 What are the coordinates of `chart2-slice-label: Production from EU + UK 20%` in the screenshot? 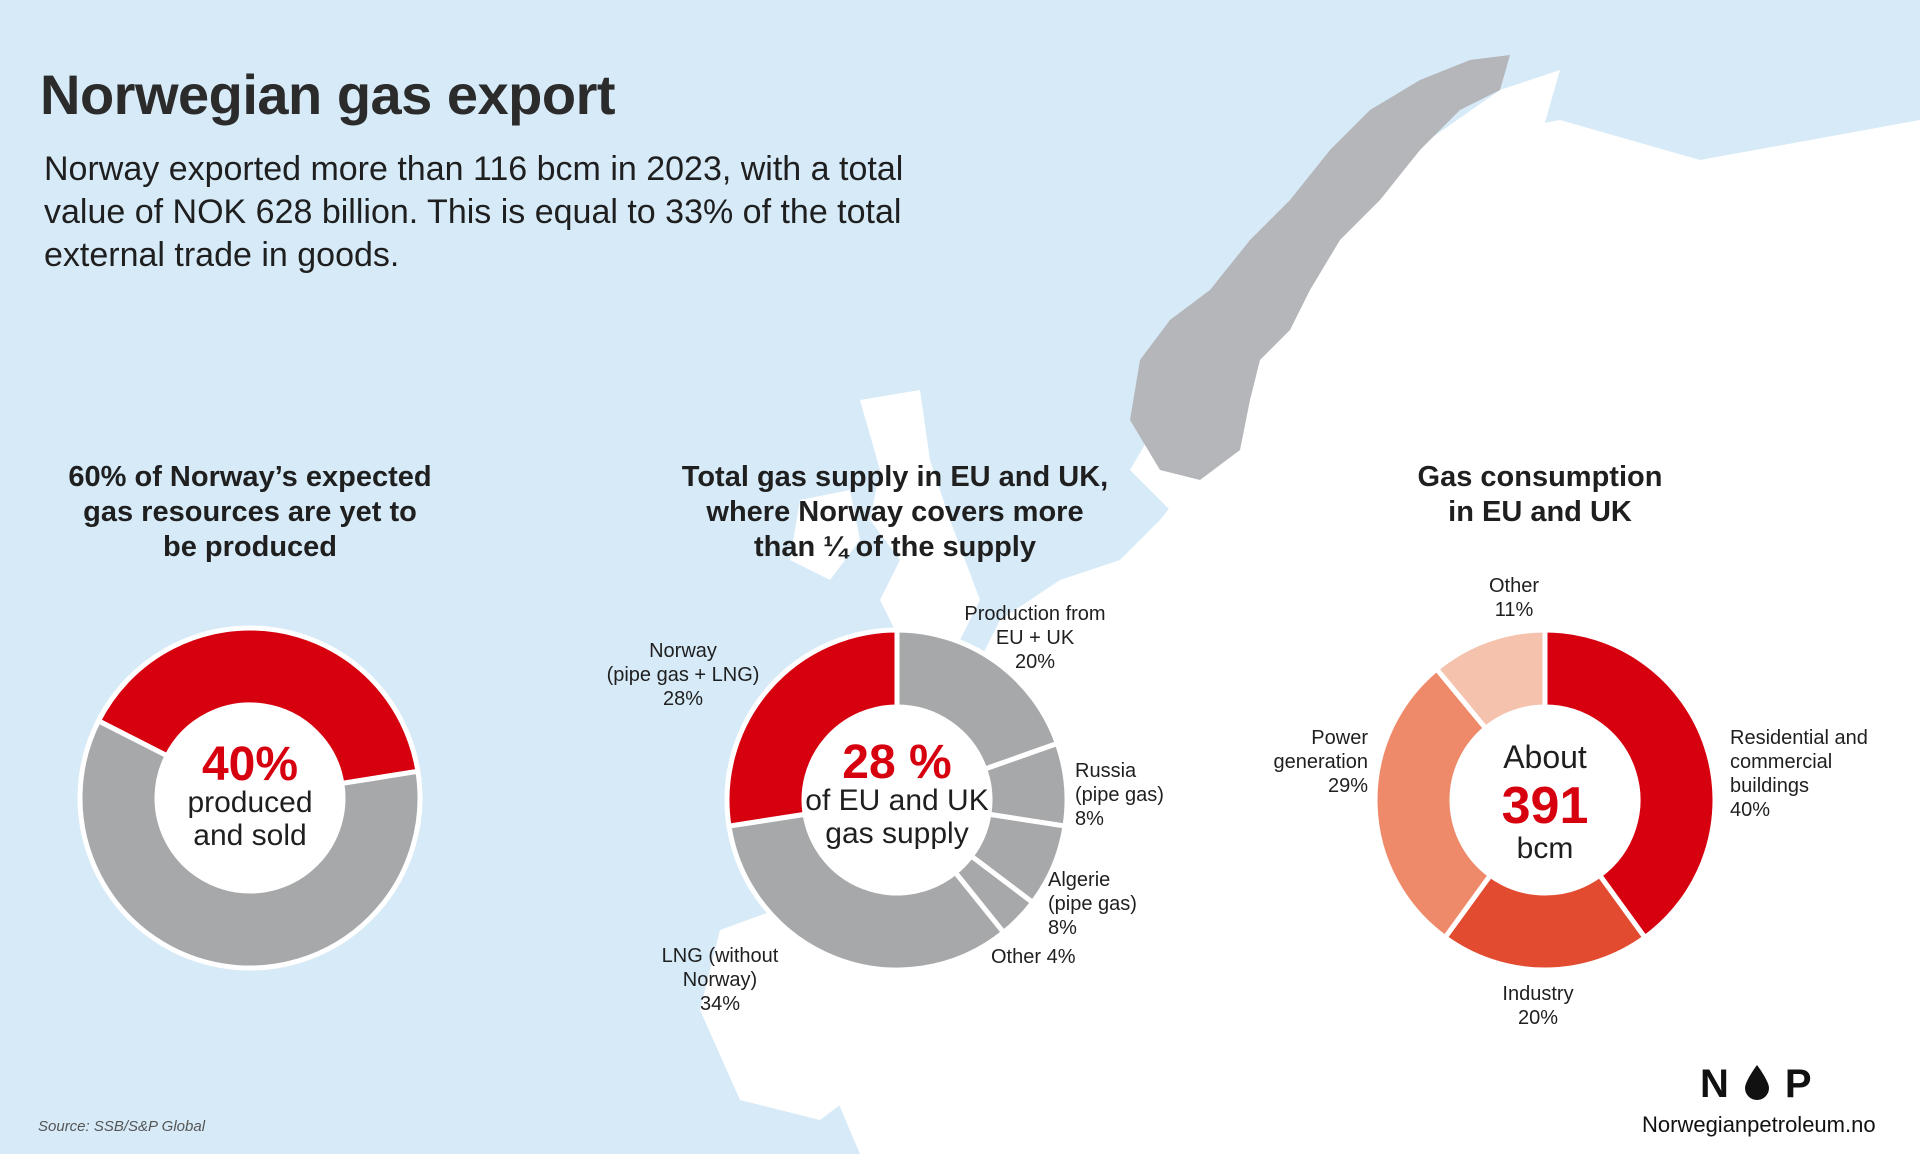 It's located at (1034, 638).